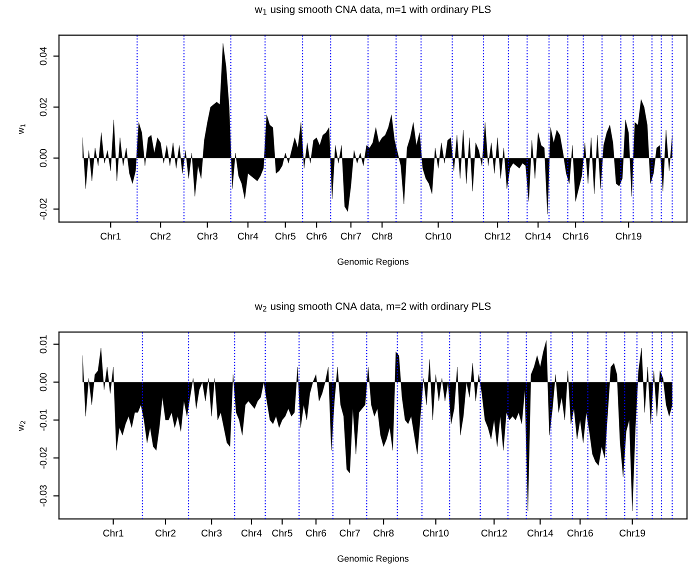  Describe the element at coordinates (22, 426) in the screenshot. I see `y-axis-title: w$_{2}$` at that location.